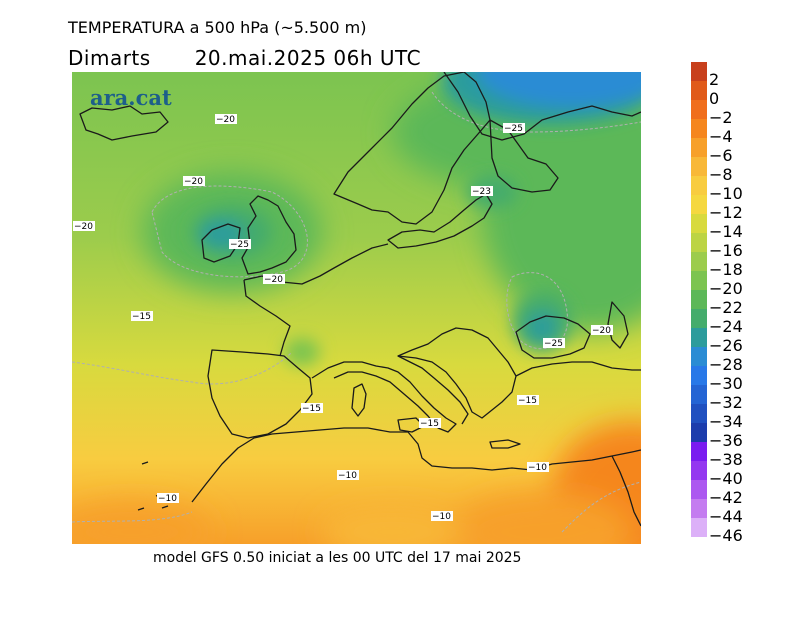 This screenshot has height=617, width=800. Describe the element at coordinates (726, 250) in the screenshot. I see `legend-label: −16` at that location.